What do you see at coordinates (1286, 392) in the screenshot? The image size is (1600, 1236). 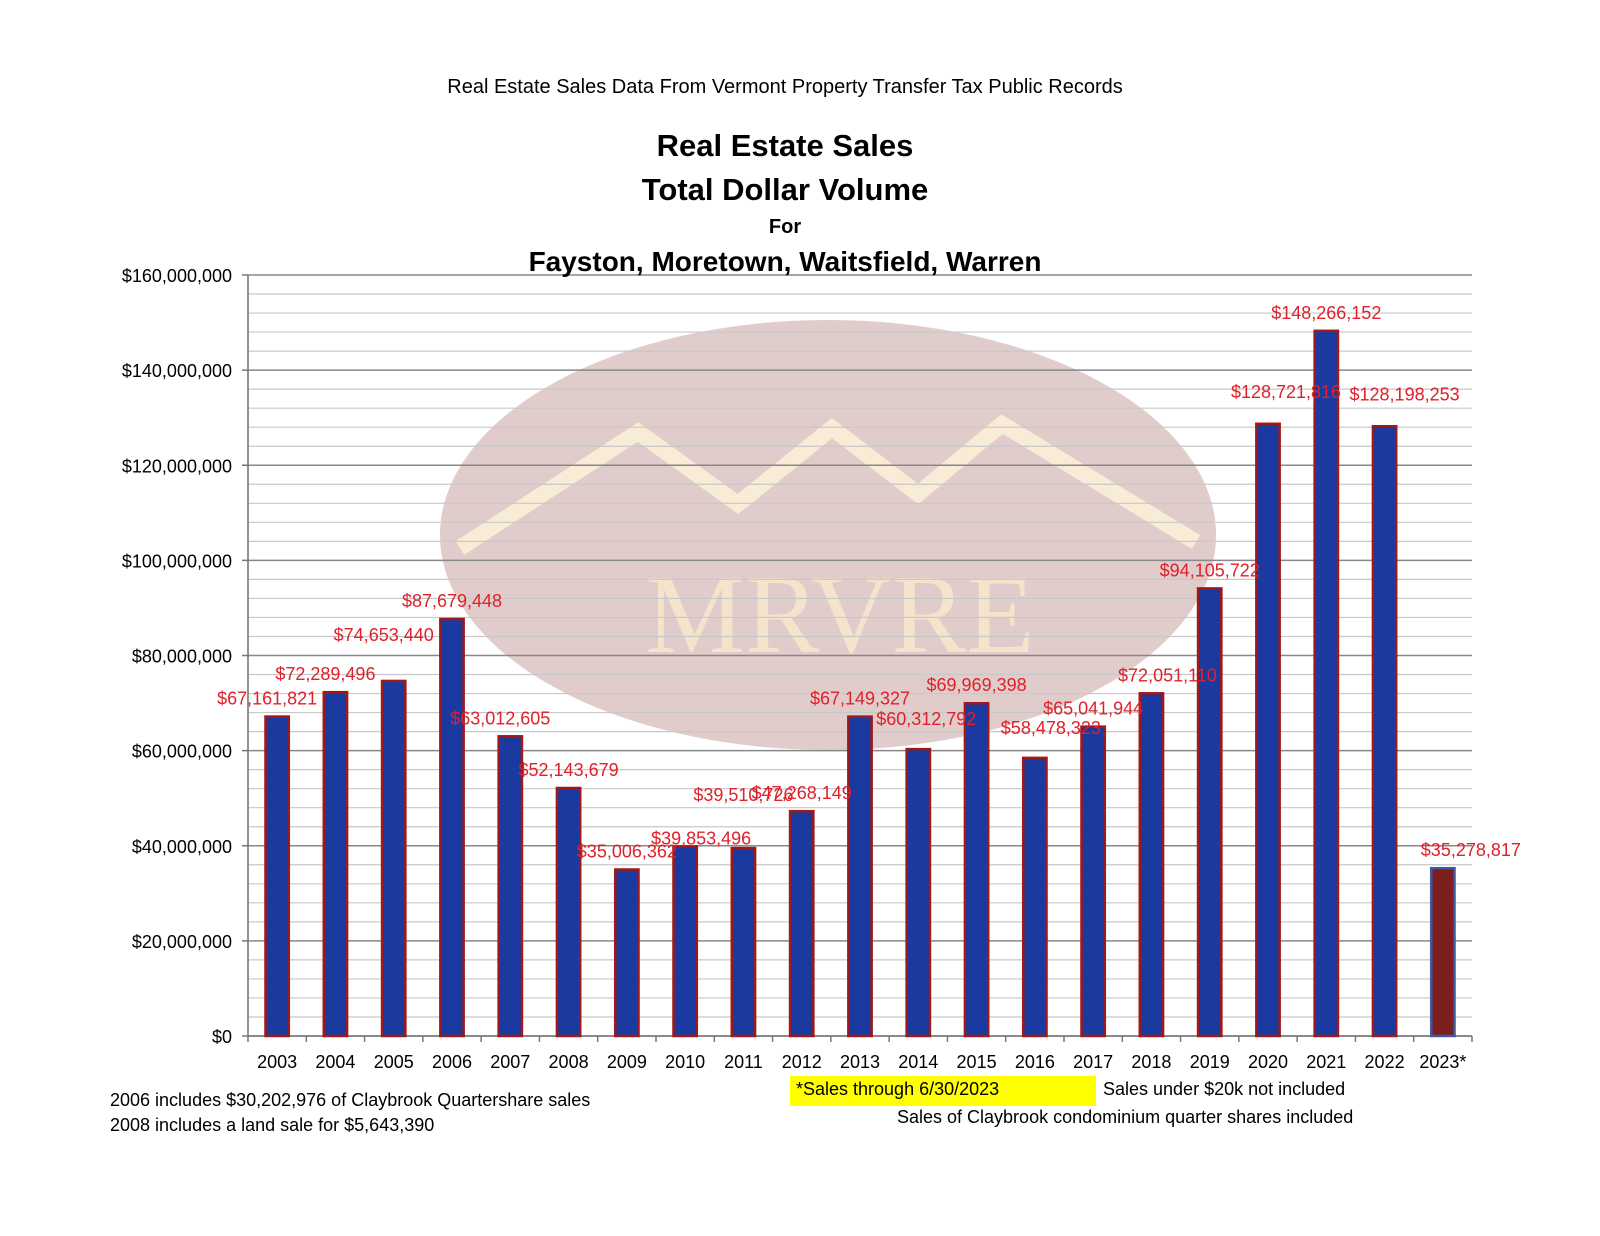 I see `data-label: $128,721,816` at bounding box center [1286, 392].